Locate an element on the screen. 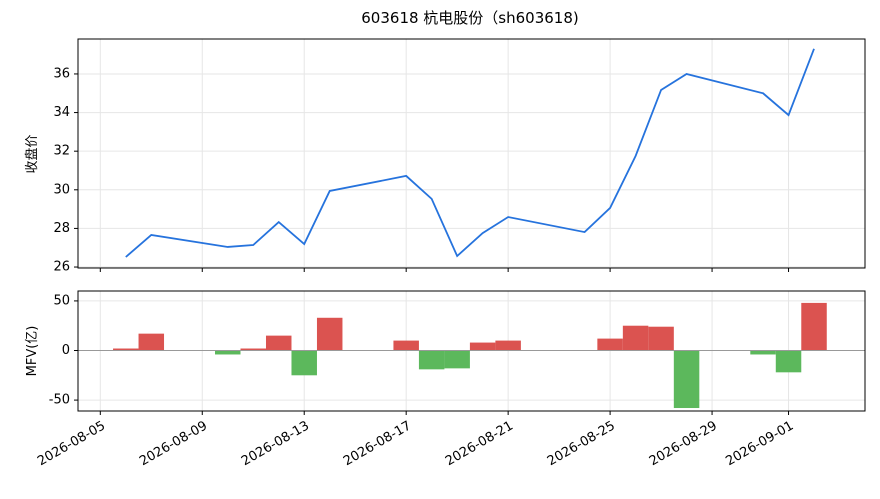 The height and width of the screenshot is (499, 880). y-tick-label: 28 is located at coordinates (61, 228).